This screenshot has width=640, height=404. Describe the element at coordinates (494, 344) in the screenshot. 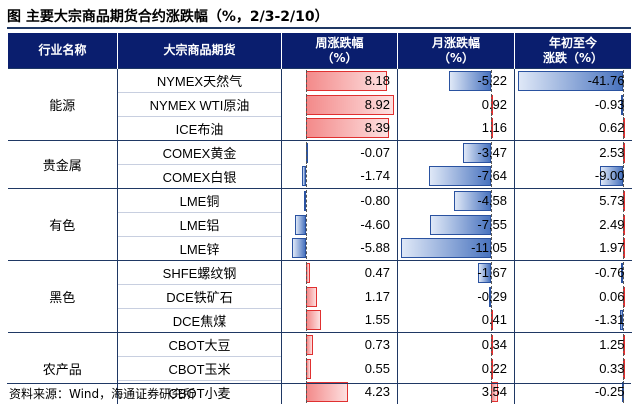

I see `month-value: 0.34` at that location.